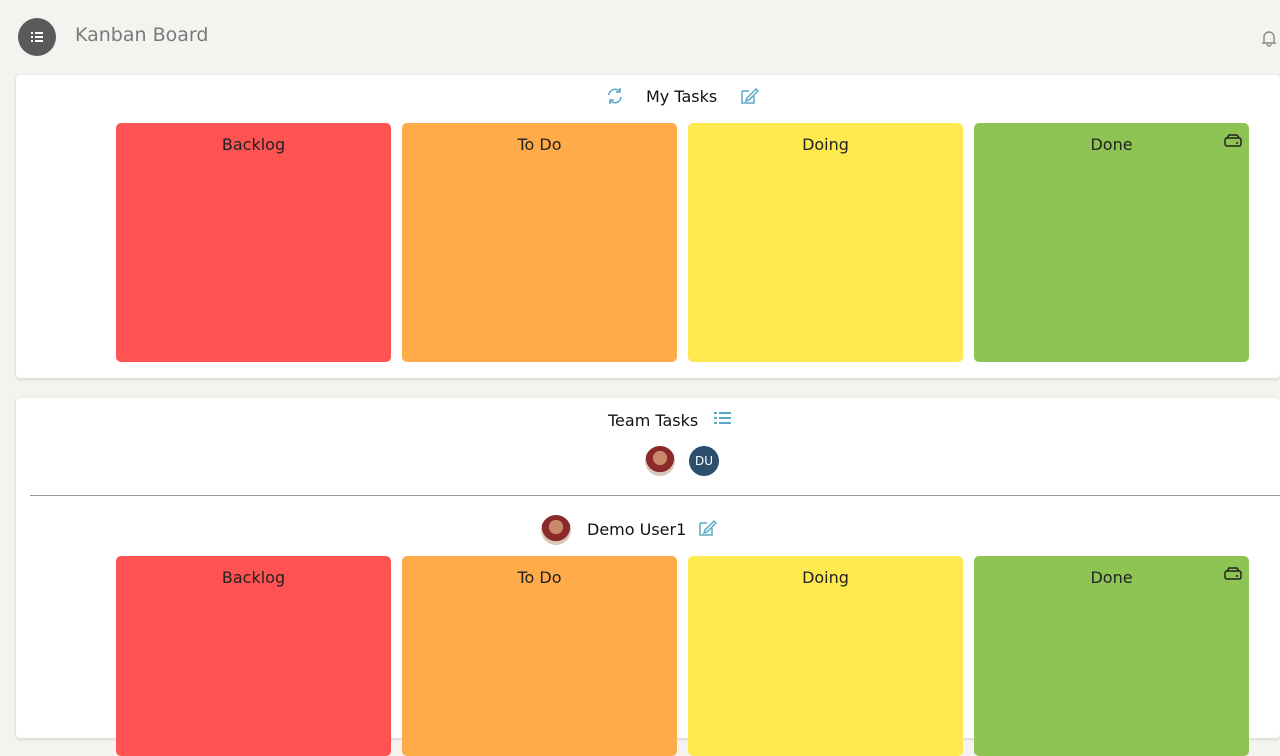  I want to click on section-title: Team Tasks, so click(653, 420).